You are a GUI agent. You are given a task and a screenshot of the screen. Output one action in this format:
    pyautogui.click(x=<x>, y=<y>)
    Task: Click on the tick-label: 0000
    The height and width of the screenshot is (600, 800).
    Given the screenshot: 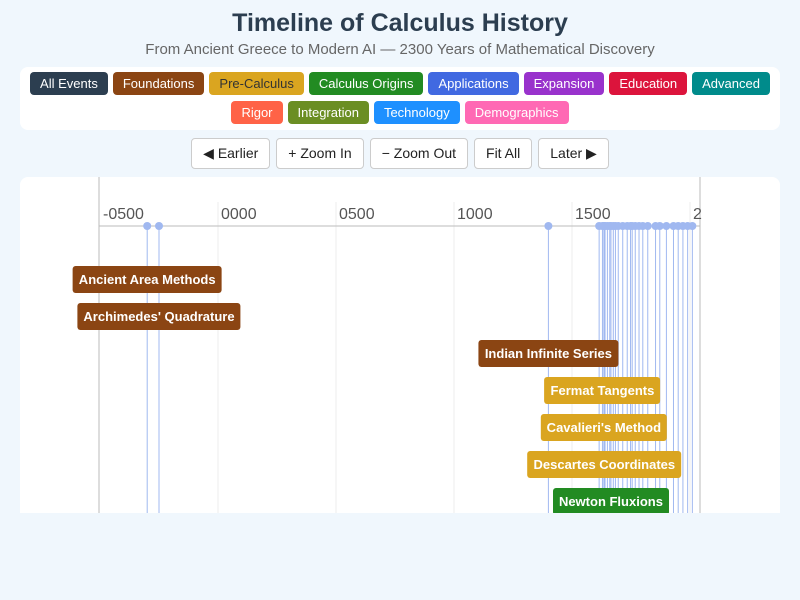 What is the action you would take?
    pyautogui.click(x=239, y=214)
    